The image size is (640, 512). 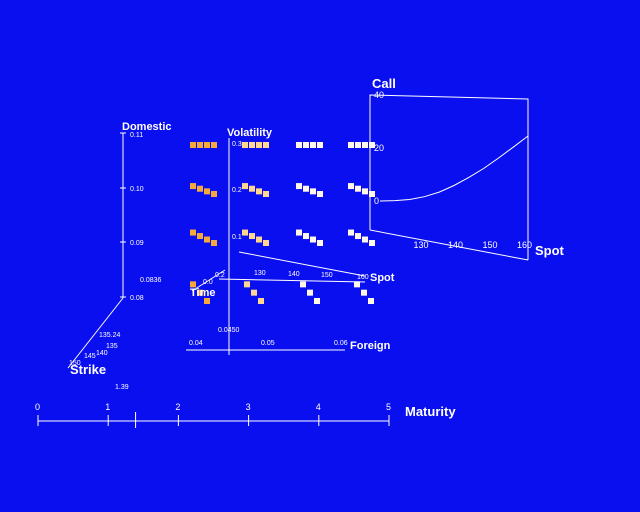 I want to click on call-tick: 40, so click(x=379, y=95).